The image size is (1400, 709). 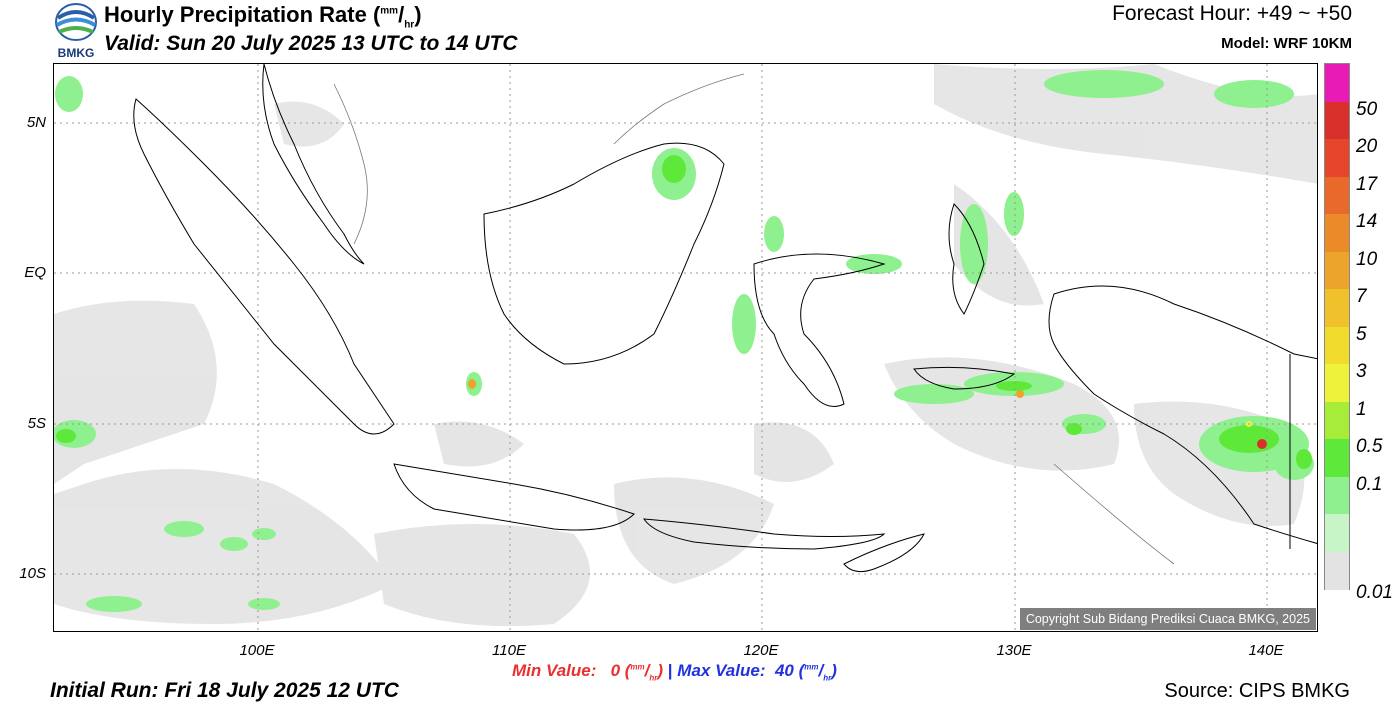 I want to click on seram-outline, so click(x=964, y=378).